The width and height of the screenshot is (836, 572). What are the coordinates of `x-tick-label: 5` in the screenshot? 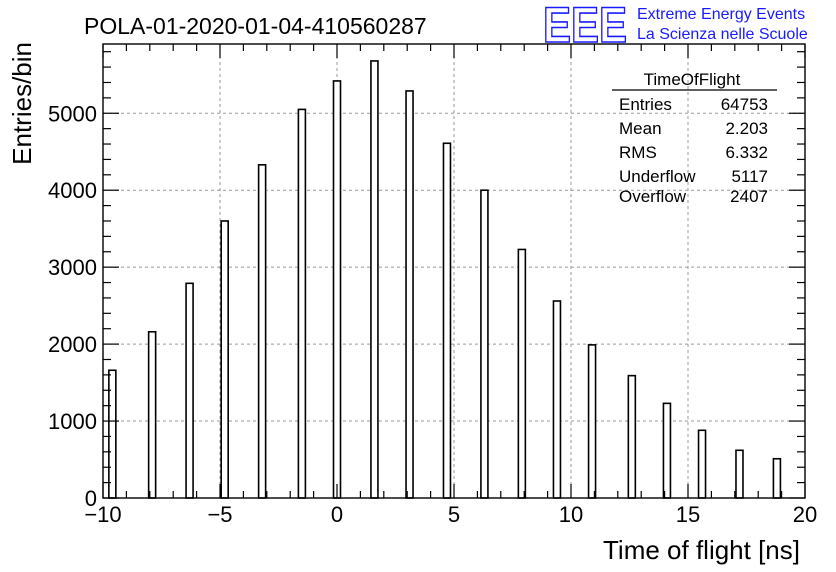 It's located at (454, 514).